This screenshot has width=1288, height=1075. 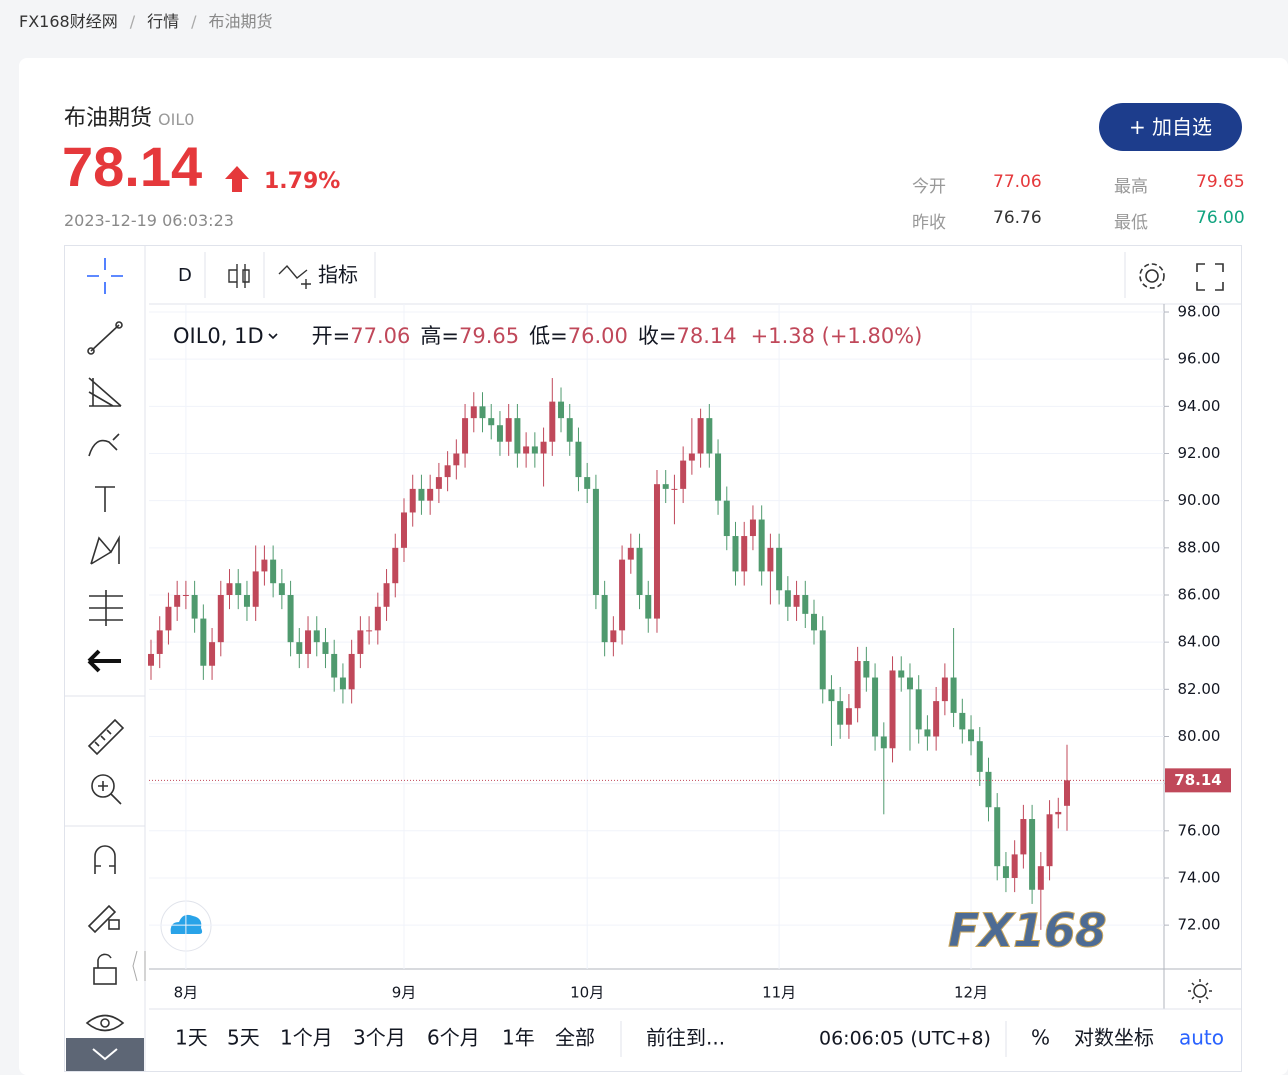 I want to click on range-button: 3个月, so click(x=379, y=1038).